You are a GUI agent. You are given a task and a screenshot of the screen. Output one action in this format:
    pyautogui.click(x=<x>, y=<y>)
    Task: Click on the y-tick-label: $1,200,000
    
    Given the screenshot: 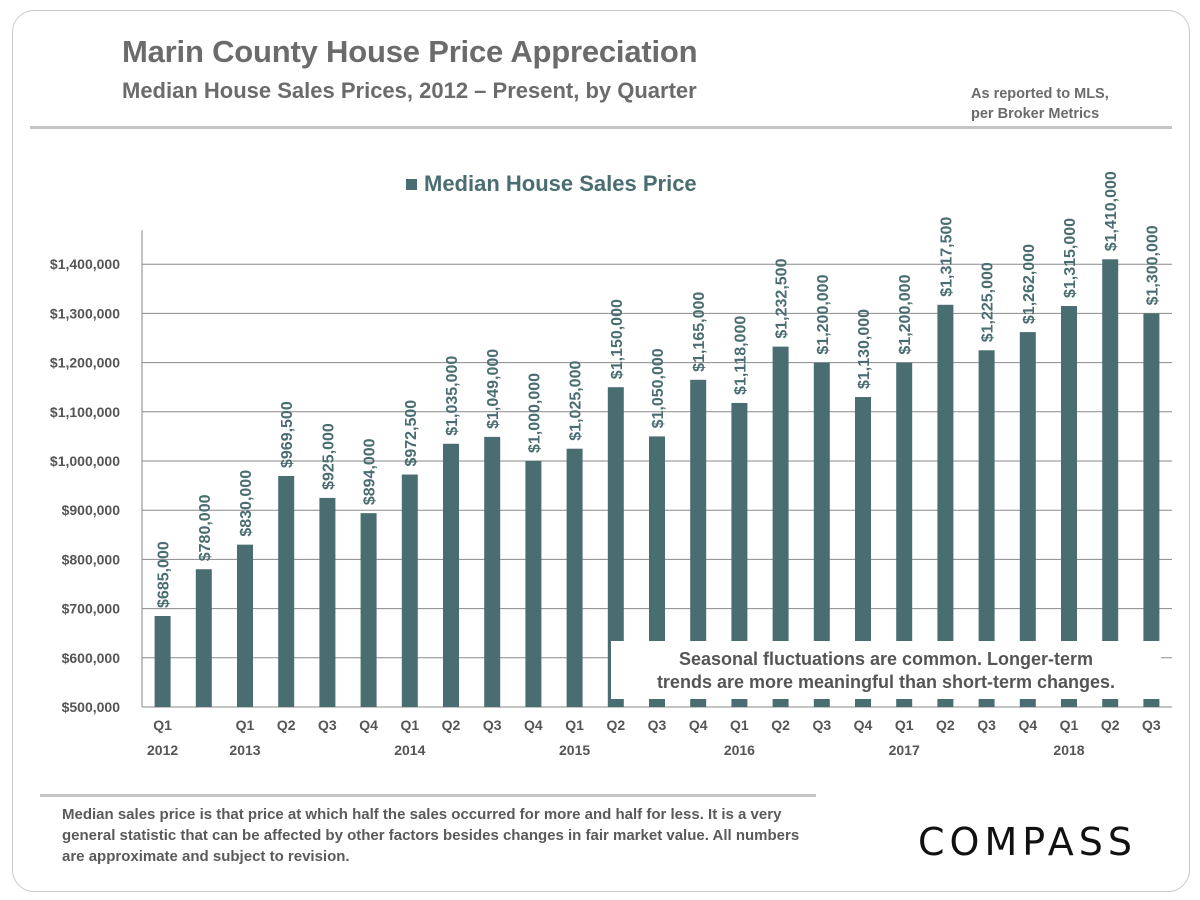 What is the action you would take?
    pyautogui.click(x=85, y=363)
    